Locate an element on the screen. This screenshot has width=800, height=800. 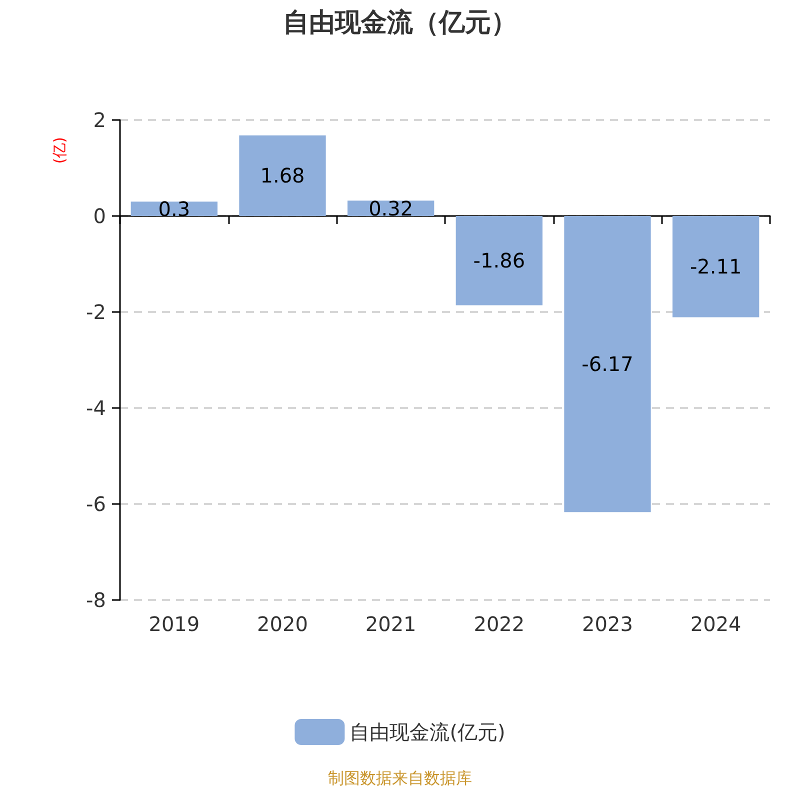
x-tick-label: 2020 is located at coordinates (282, 624).